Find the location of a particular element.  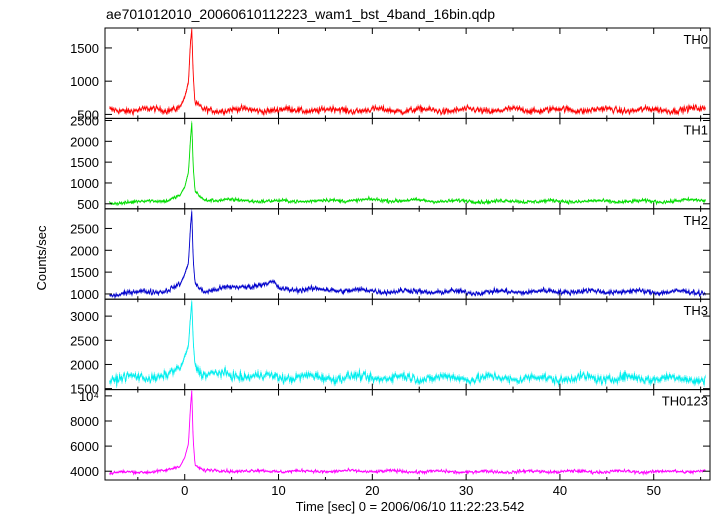

series-line-th3 is located at coordinates (407, 344).